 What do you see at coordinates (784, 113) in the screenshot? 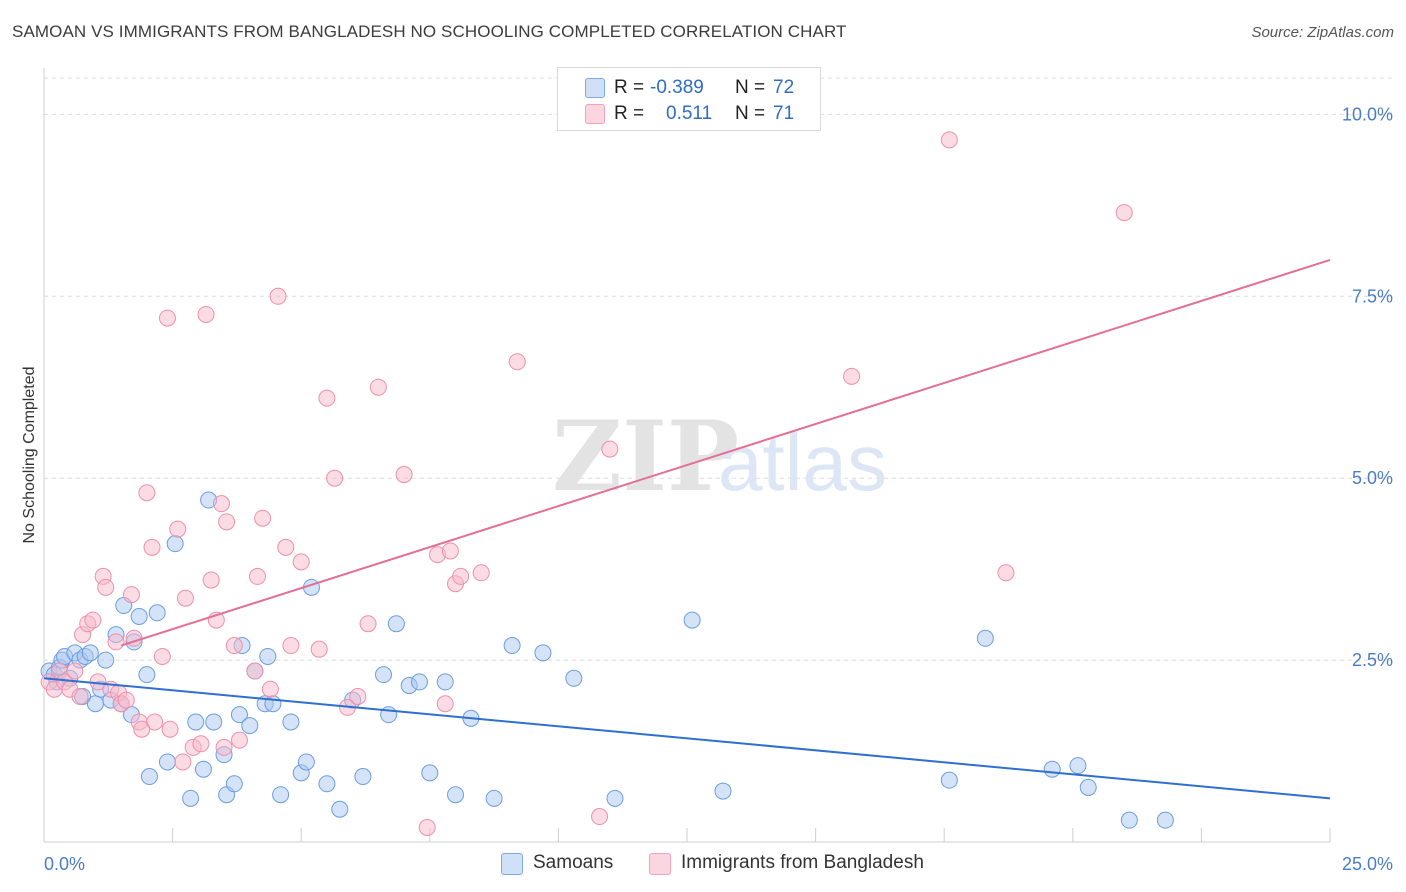
I see `legend-n-value: 71` at bounding box center [784, 113].